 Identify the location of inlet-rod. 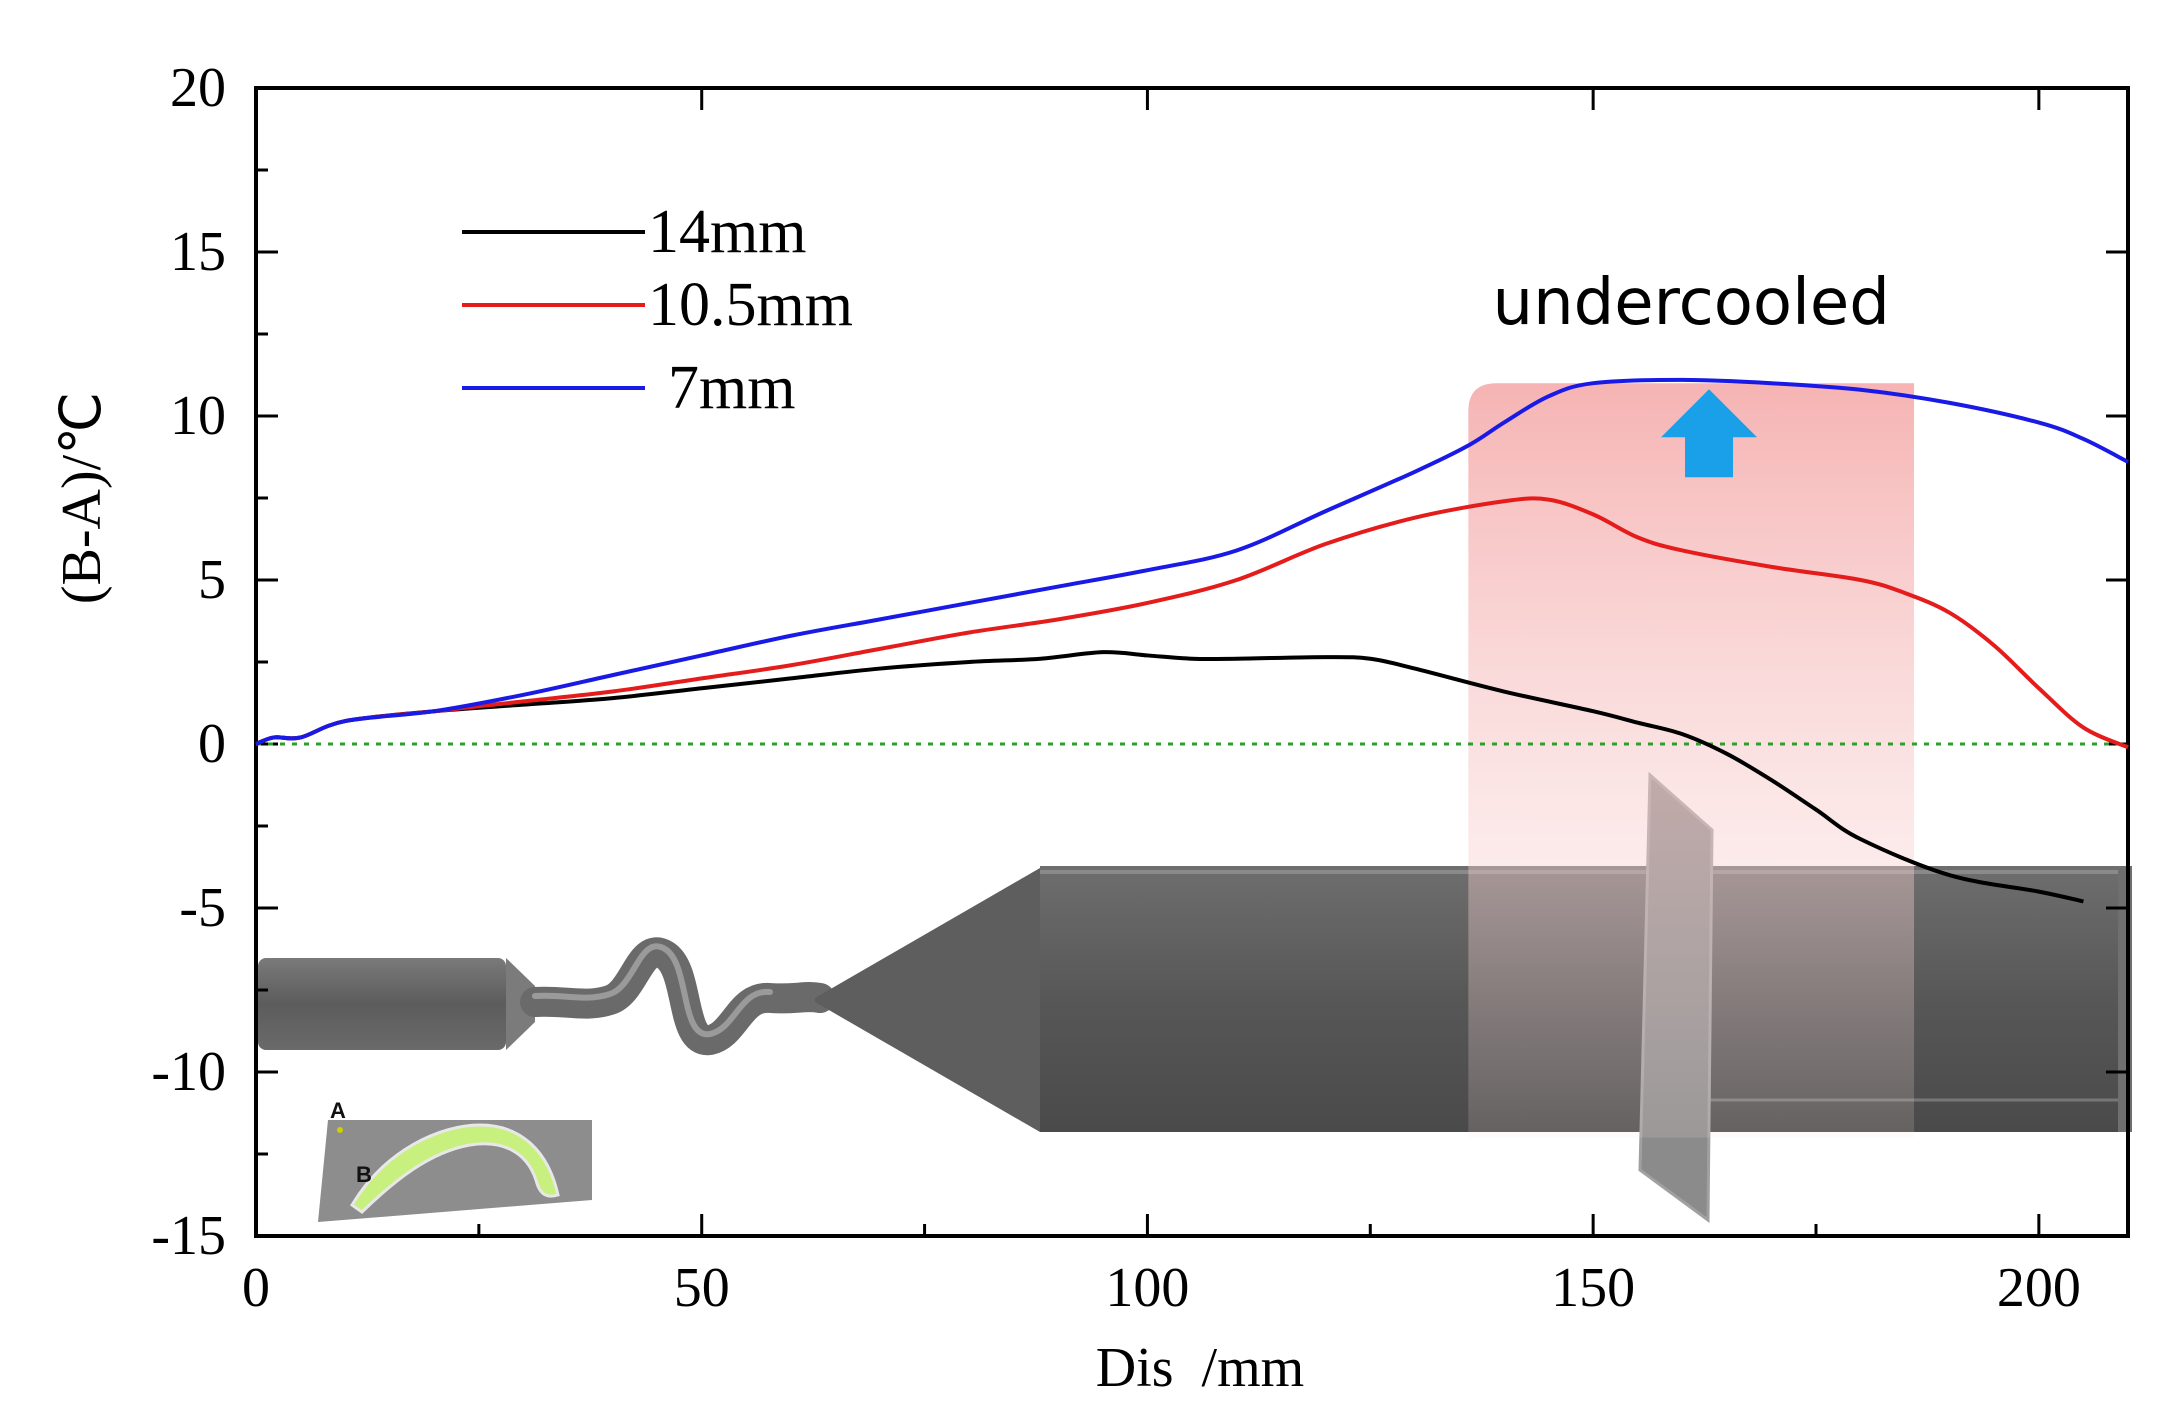
(382, 1004).